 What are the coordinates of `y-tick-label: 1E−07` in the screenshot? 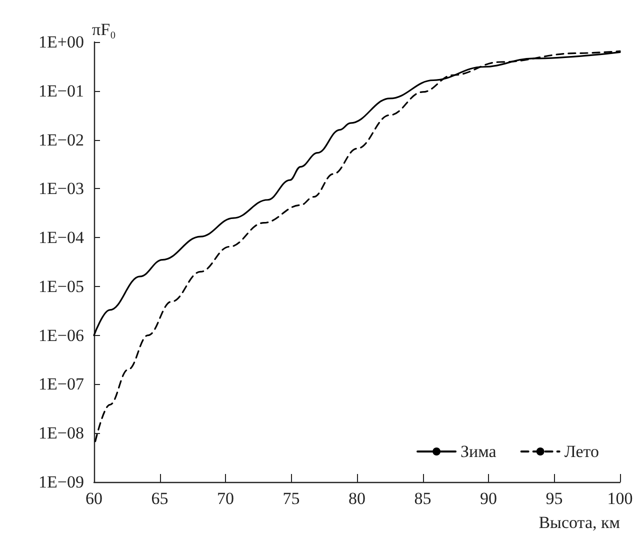 It's located at (61, 384).